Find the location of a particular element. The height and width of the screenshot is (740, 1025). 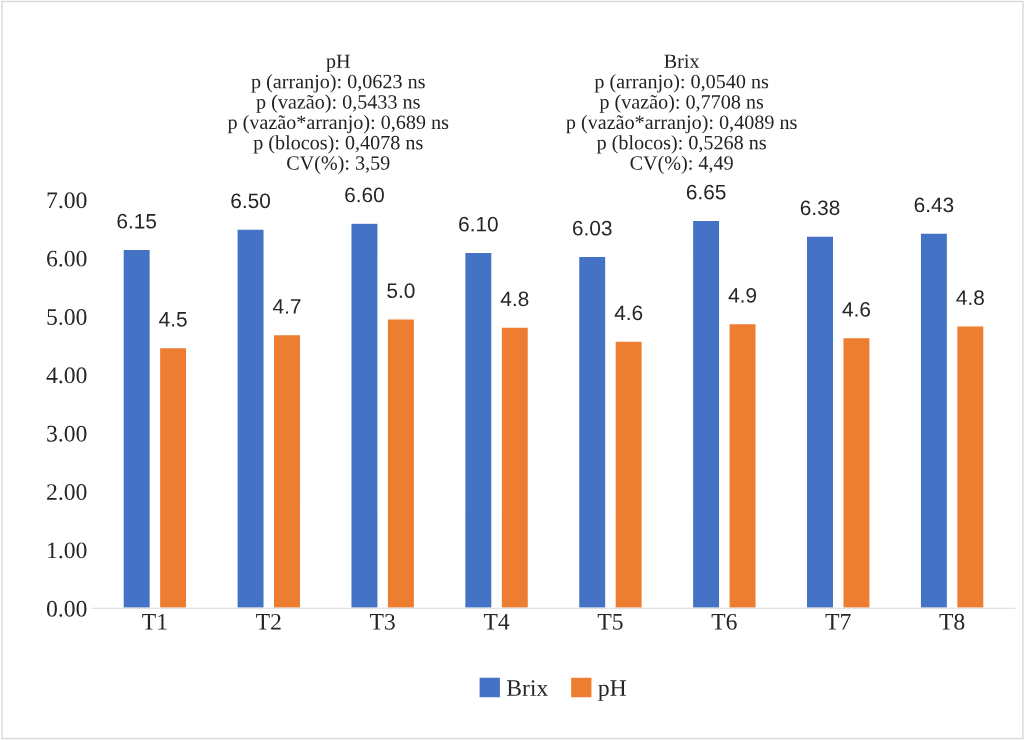

y-tick-label: 0.00 is located at coordinates (66, 608).